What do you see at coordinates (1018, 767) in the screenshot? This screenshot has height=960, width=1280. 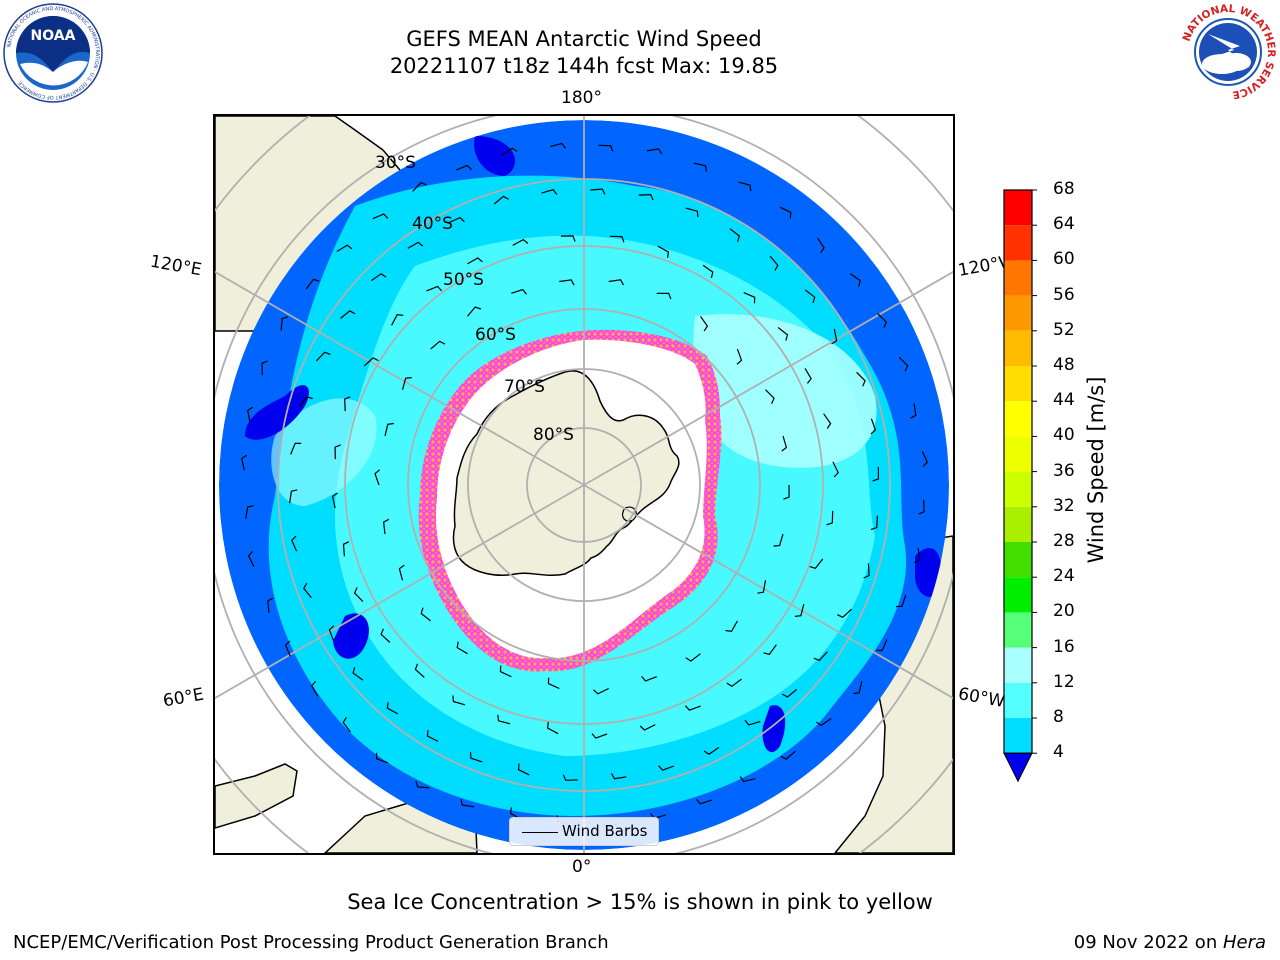 I see `colorbar-underflow` at bounding box center [1018, 767].